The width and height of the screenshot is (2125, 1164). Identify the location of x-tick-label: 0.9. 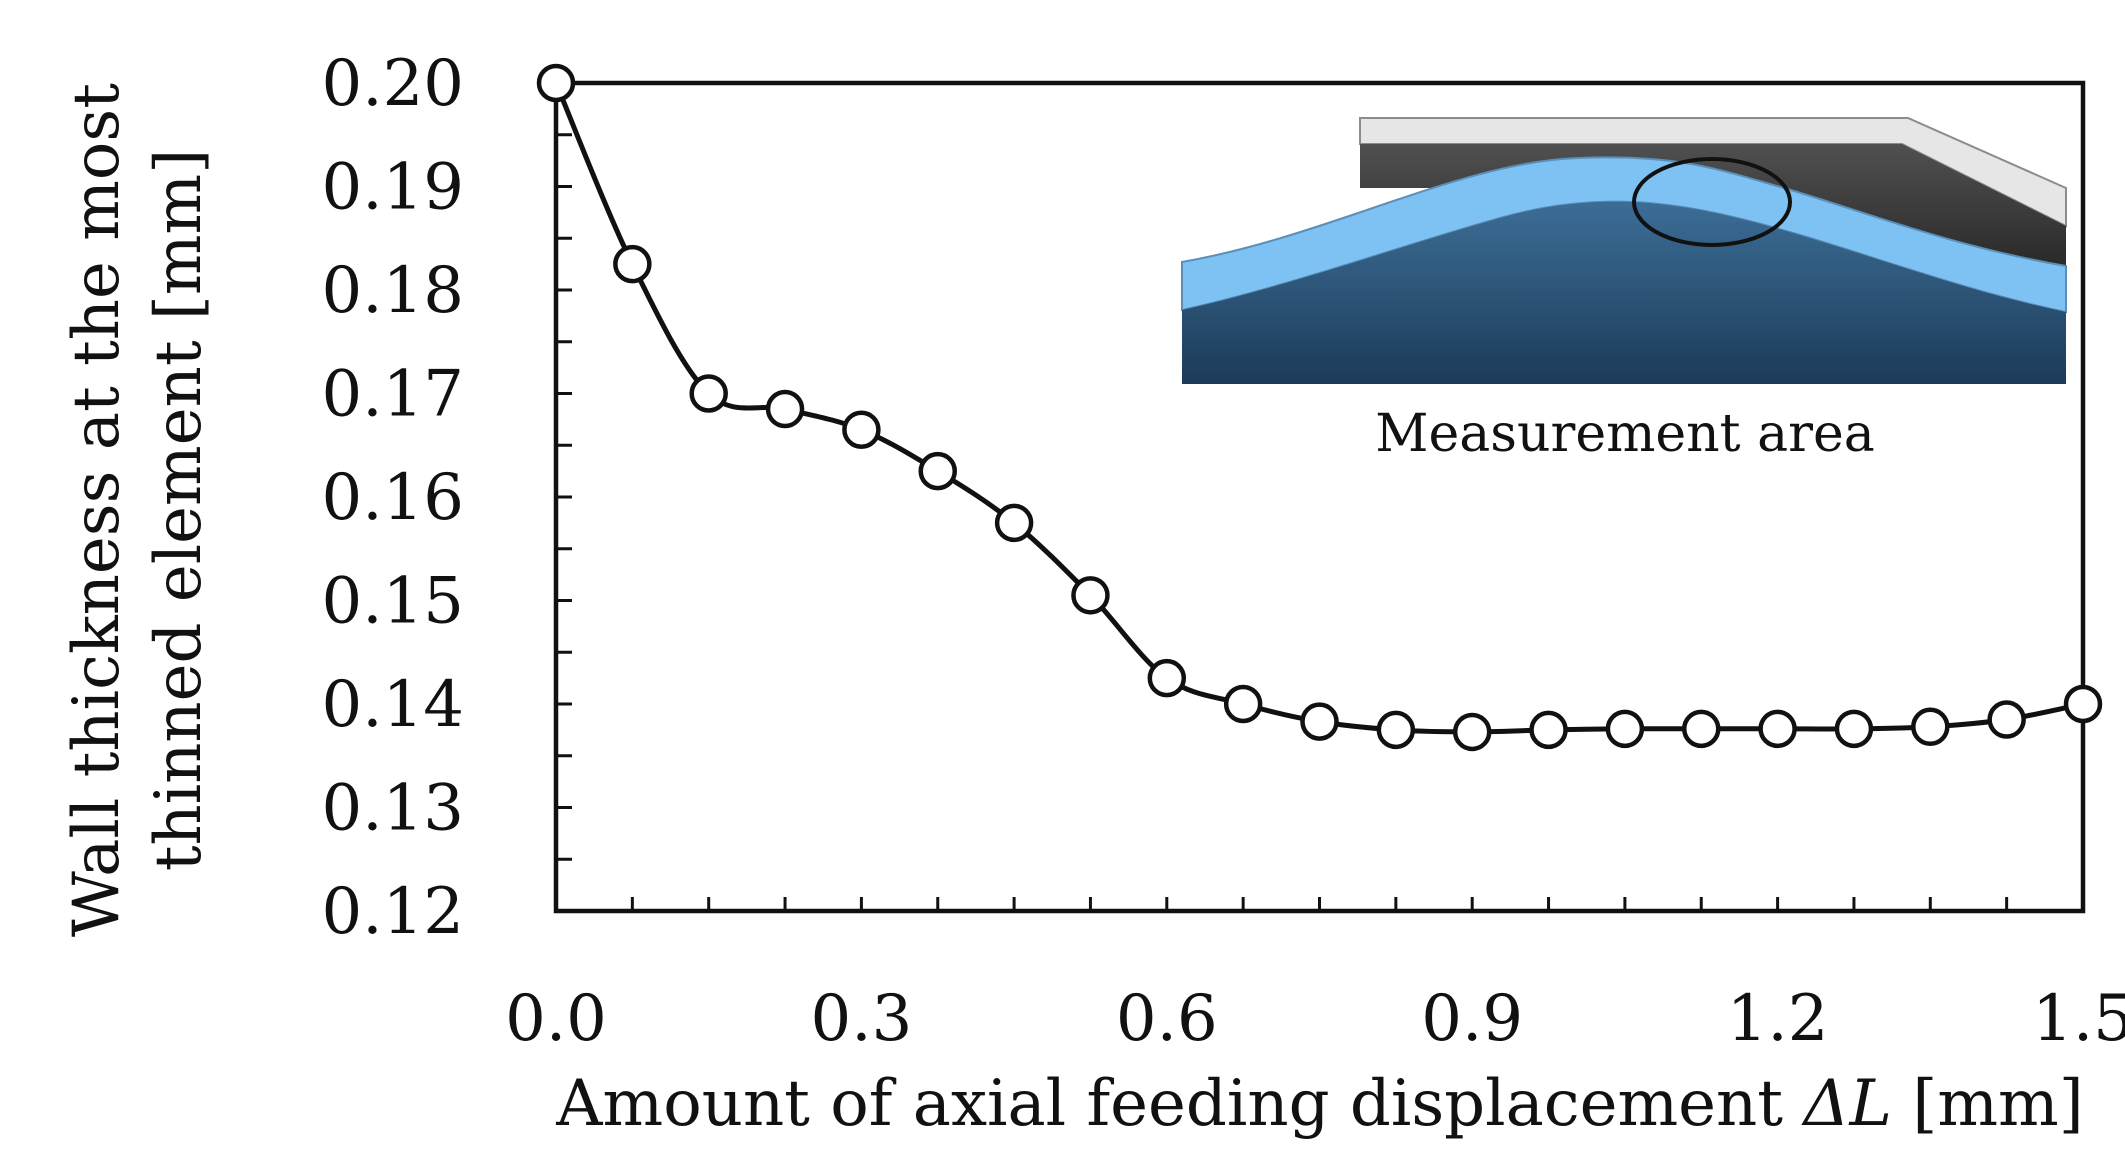
(1472, 1019).